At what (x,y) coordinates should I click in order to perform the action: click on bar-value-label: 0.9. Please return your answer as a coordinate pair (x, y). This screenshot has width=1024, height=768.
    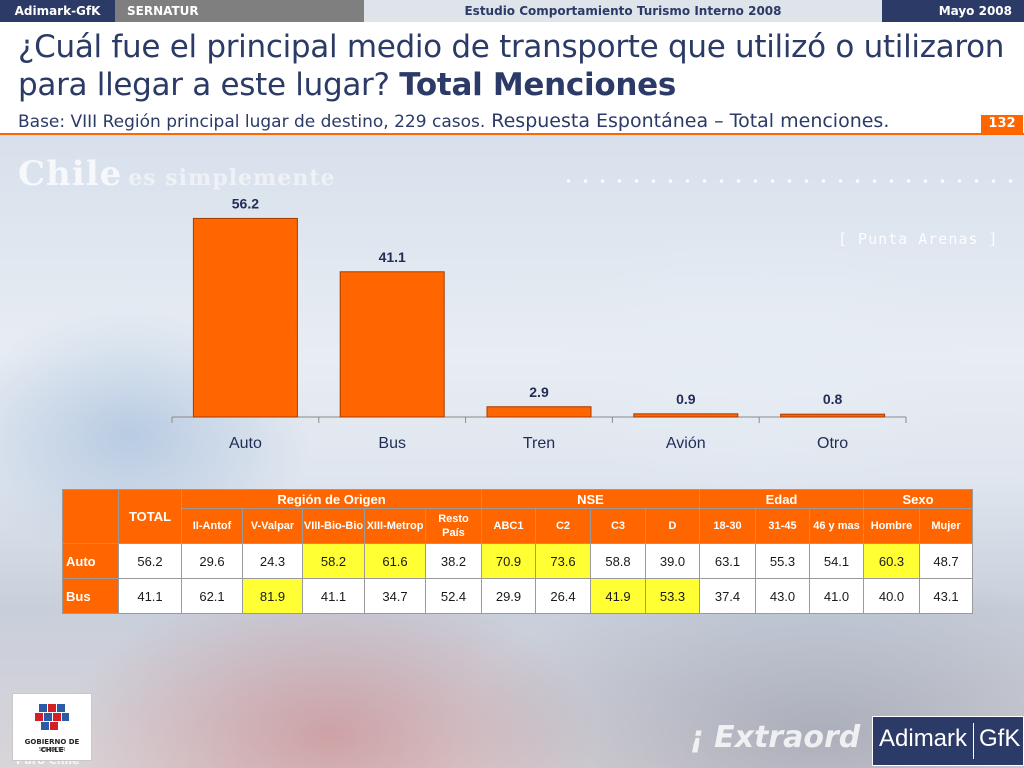
    Looking at the image, I should click on (686, 399).